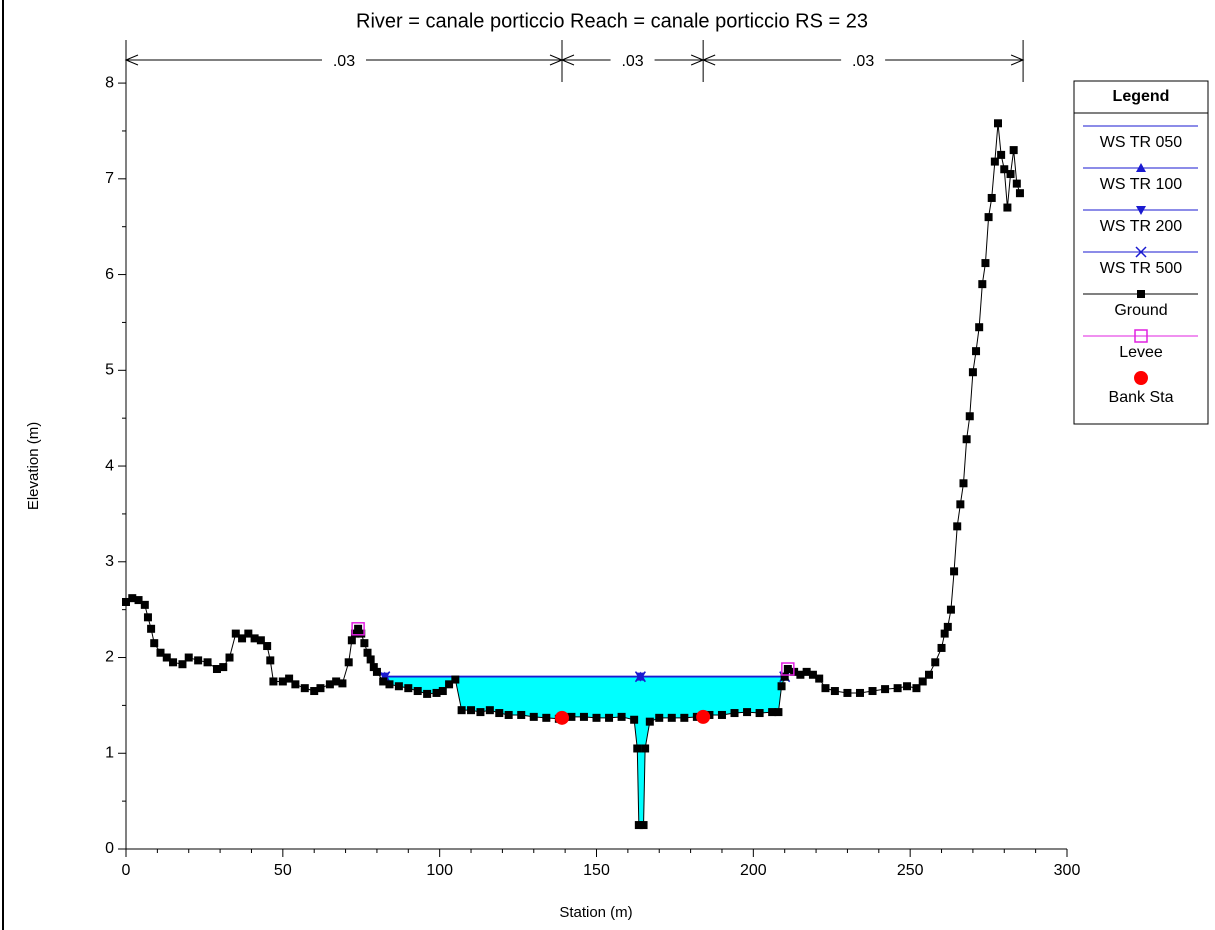  What do you see at coordinates (1141, 96) in the screenshot?
I see `legend-title: Legend` at bounding box center [1141, 96].